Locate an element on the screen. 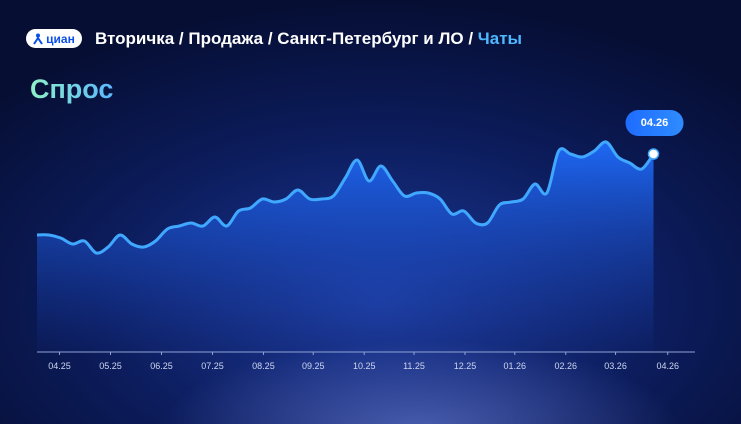 This screenshot has height=424, width=741. brand-name: циан is located at coordinates (60, 38).